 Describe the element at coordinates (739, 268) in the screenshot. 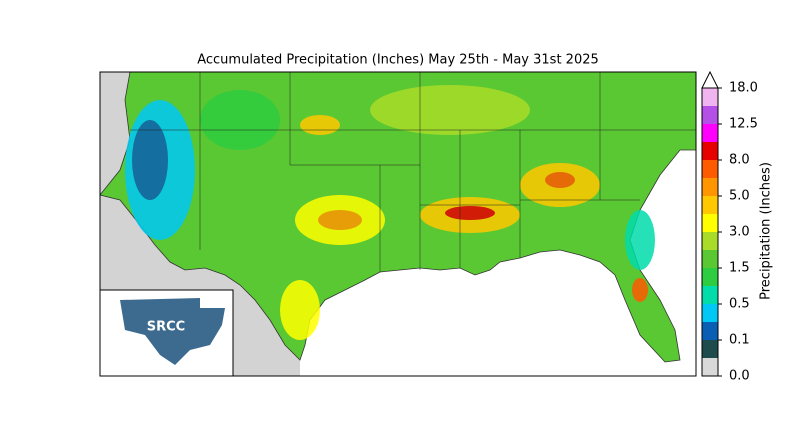

I see `colorbar-tick-label: 1.5` at that location.